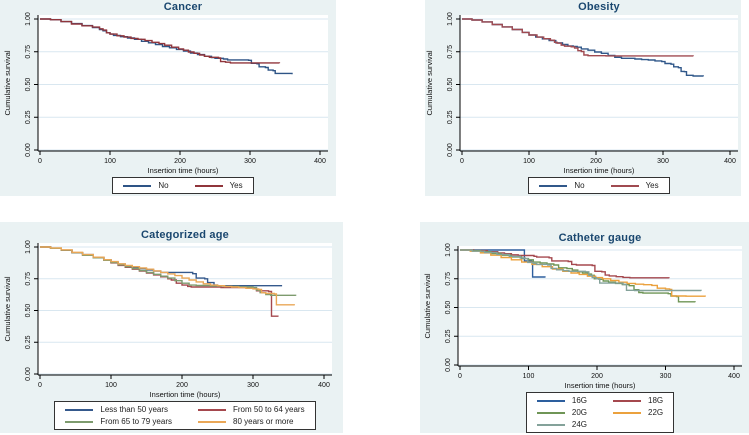 This screenshot has height=435, width=749. What do you see at coordinates (134, 409) in the screenshot?
I see `legend-label: Less than 50 years` at bounding box center [134, 409].